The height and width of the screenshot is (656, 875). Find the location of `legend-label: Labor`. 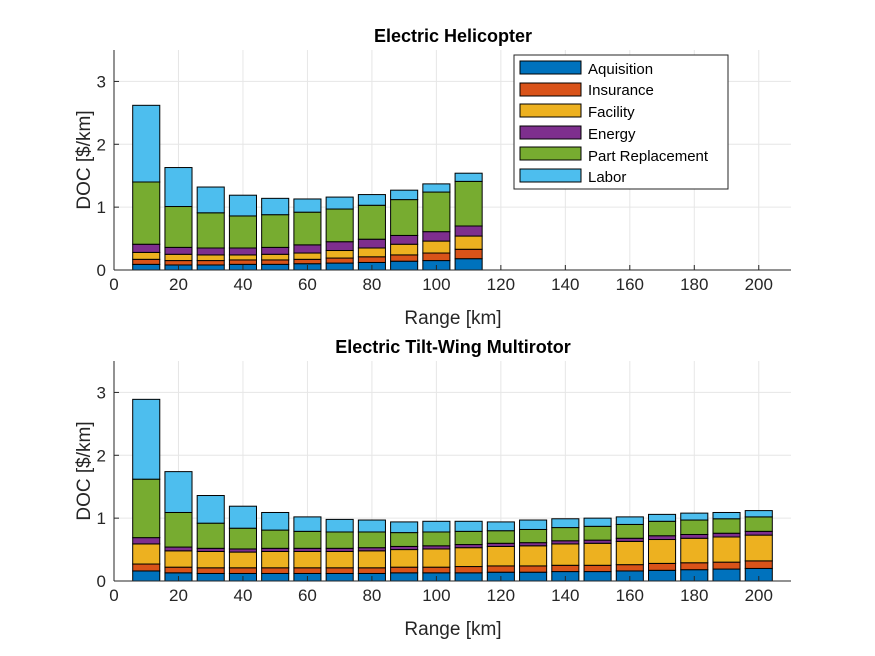

legend-label: Labor is located at coordinates (607, 177).